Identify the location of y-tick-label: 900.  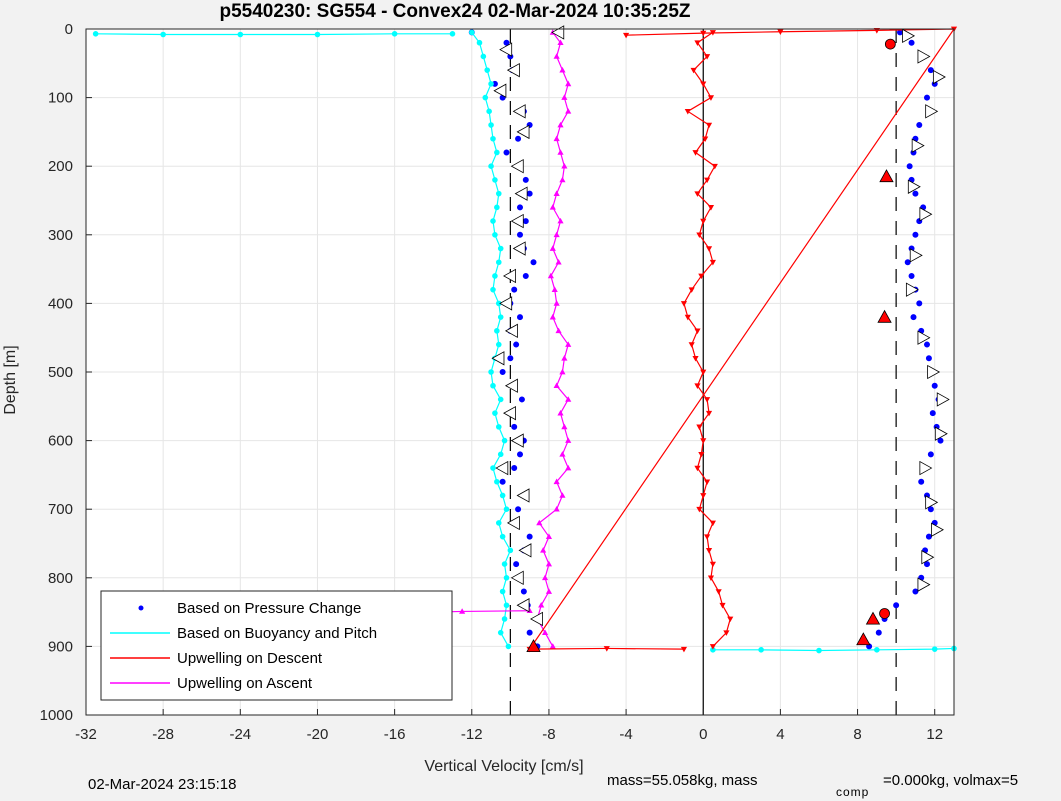
(60, 646).